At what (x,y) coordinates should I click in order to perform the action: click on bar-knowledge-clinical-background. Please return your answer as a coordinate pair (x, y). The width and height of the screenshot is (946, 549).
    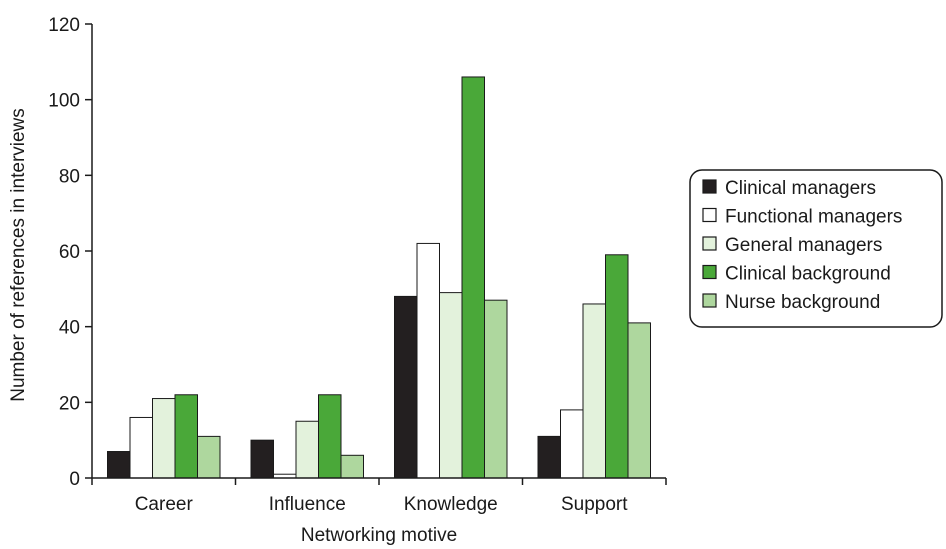
    Looking at the image, I should click on (473, 277).